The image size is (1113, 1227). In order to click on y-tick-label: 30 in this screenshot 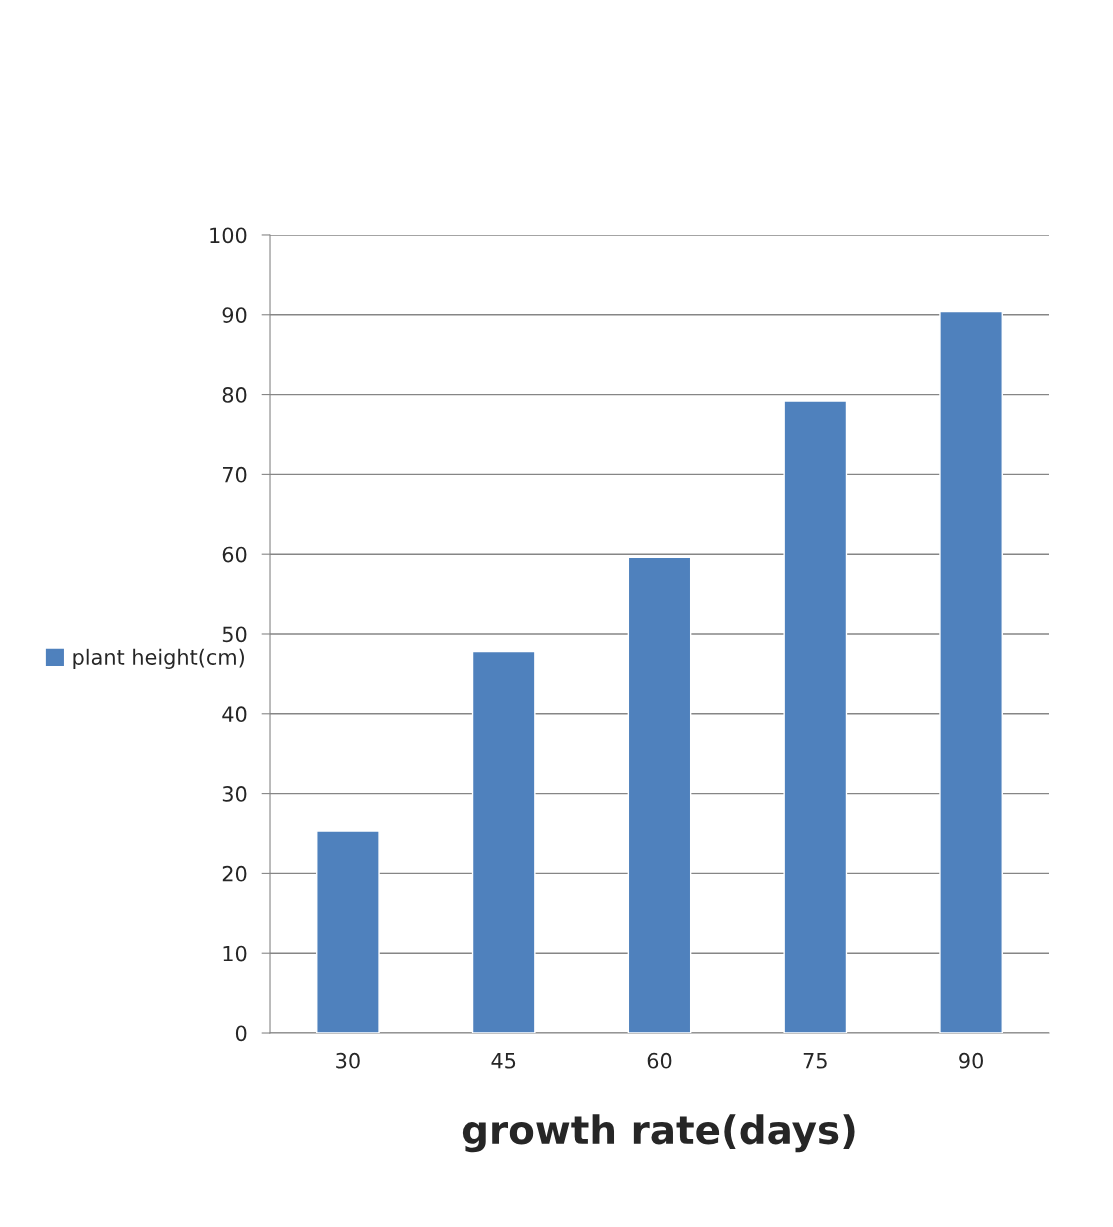, I will do `click(234, 794)`.